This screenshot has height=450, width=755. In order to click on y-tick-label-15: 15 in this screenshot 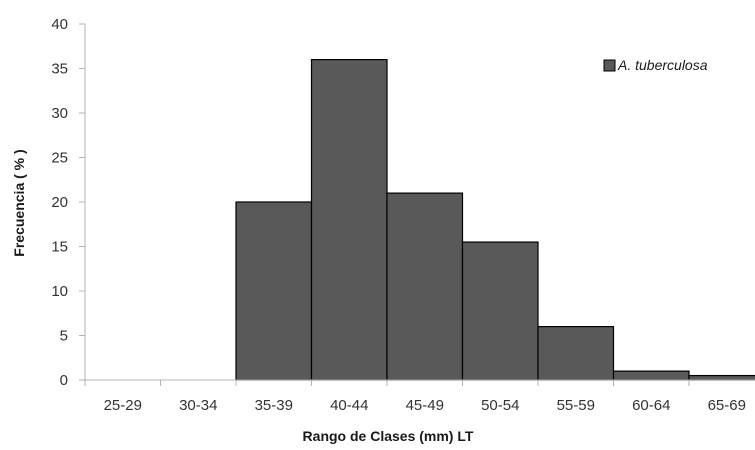, I will do `click(59, 247)`.